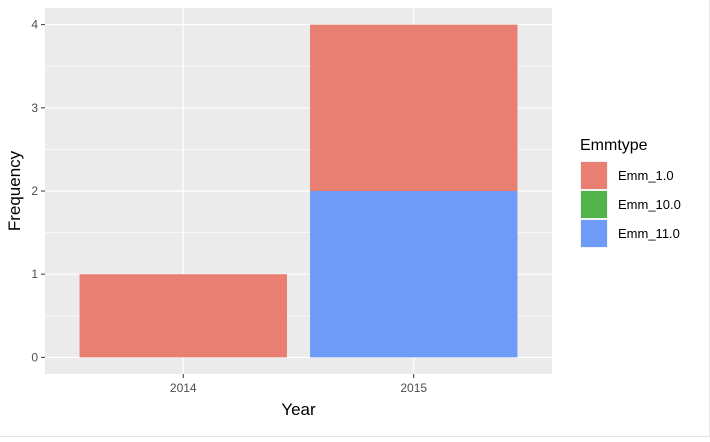 The image size is (710, 442). Describe the element at coordinates (649, 233) in the screenshot. I see `legend-label: Emm_11.0` at that location.